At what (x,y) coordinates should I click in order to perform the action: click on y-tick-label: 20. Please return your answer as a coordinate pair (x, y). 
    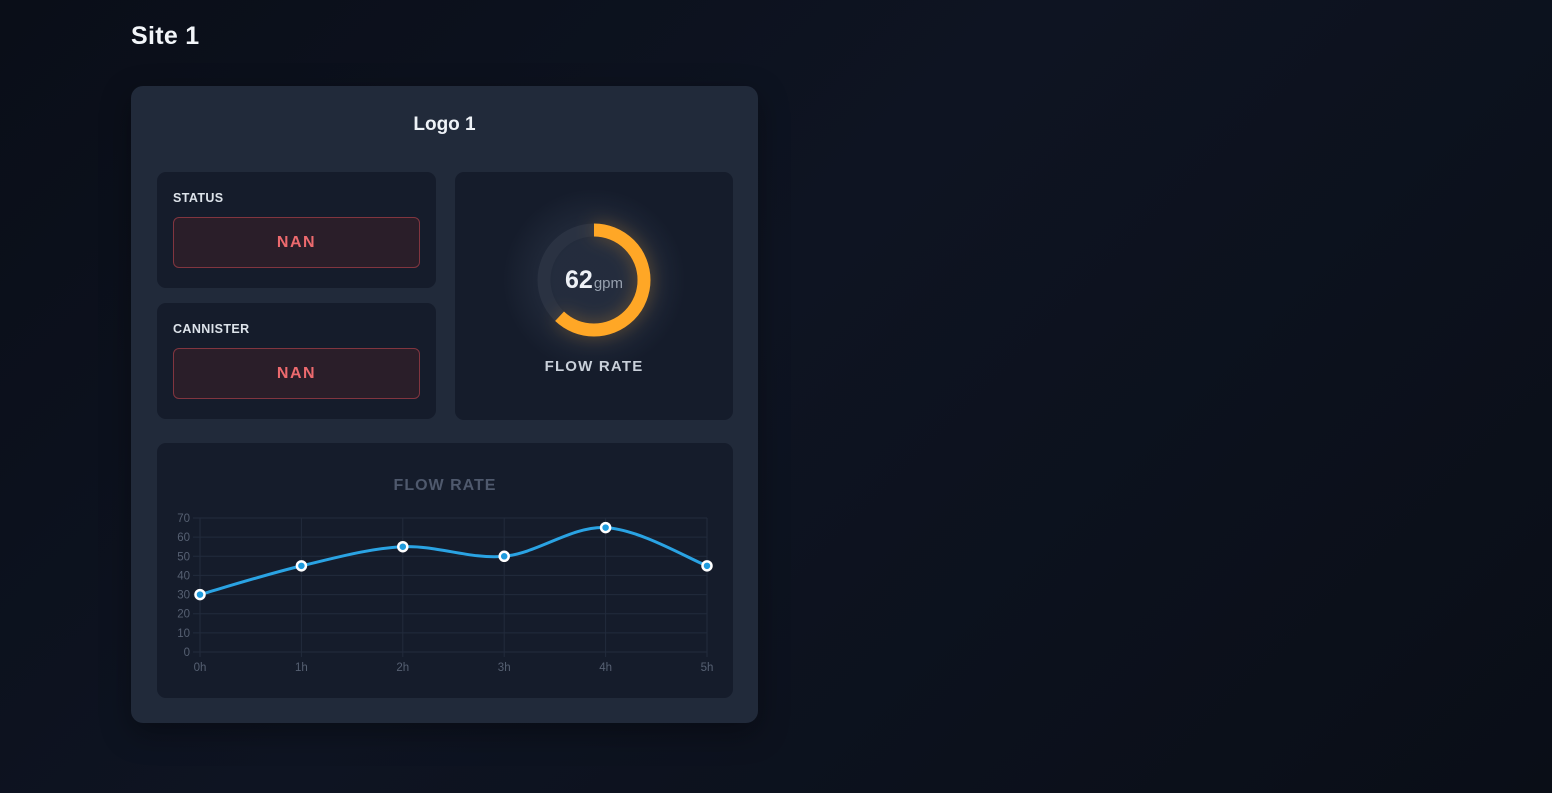
    Looking at the image, I should click on (183, 615).